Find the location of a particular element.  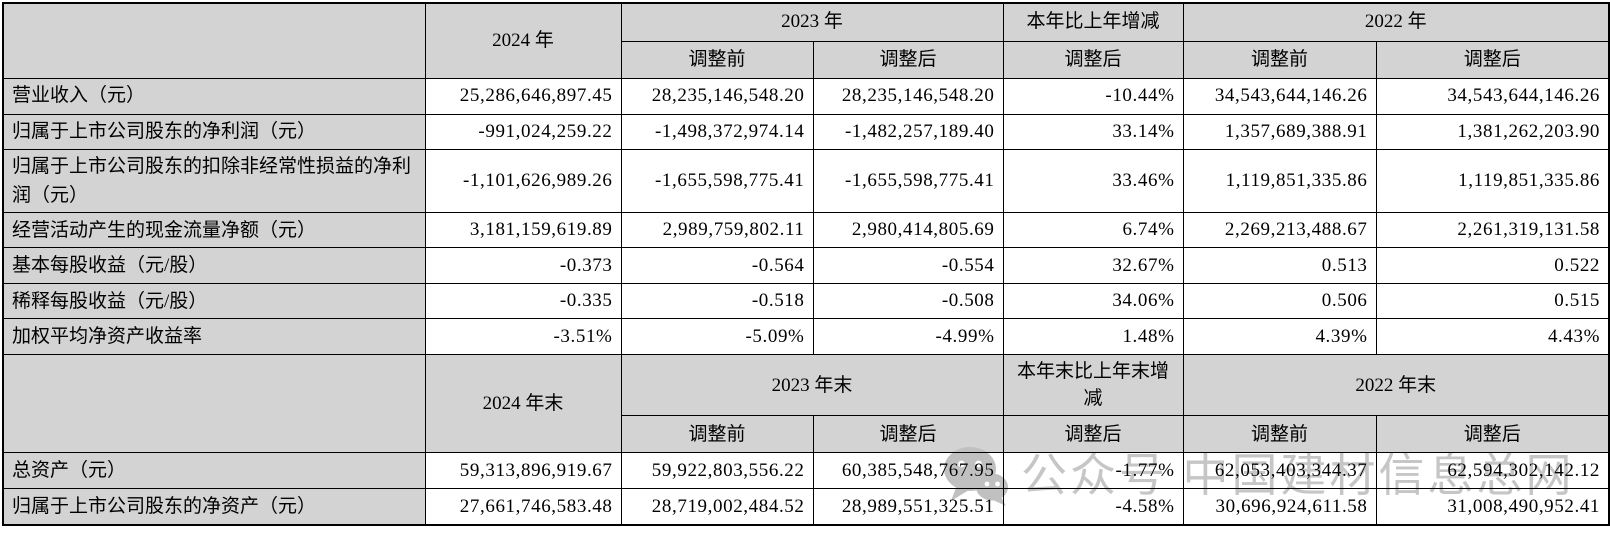

cell-2024: -3.51% is located at coordinates (523, 337).